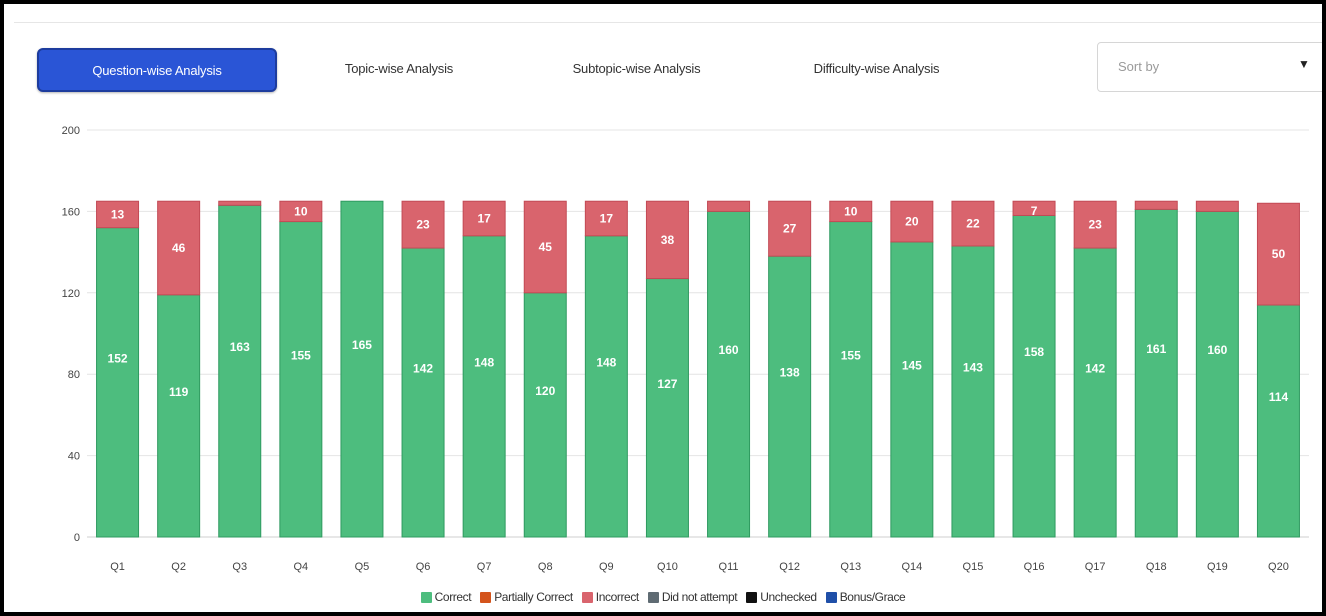 The height and width of the screenshot is (616, 1326). What do you see at coordinates (545, 567) in the screenshot?
I see `x-tick-label: Q8` at bounding box center [545, 567].